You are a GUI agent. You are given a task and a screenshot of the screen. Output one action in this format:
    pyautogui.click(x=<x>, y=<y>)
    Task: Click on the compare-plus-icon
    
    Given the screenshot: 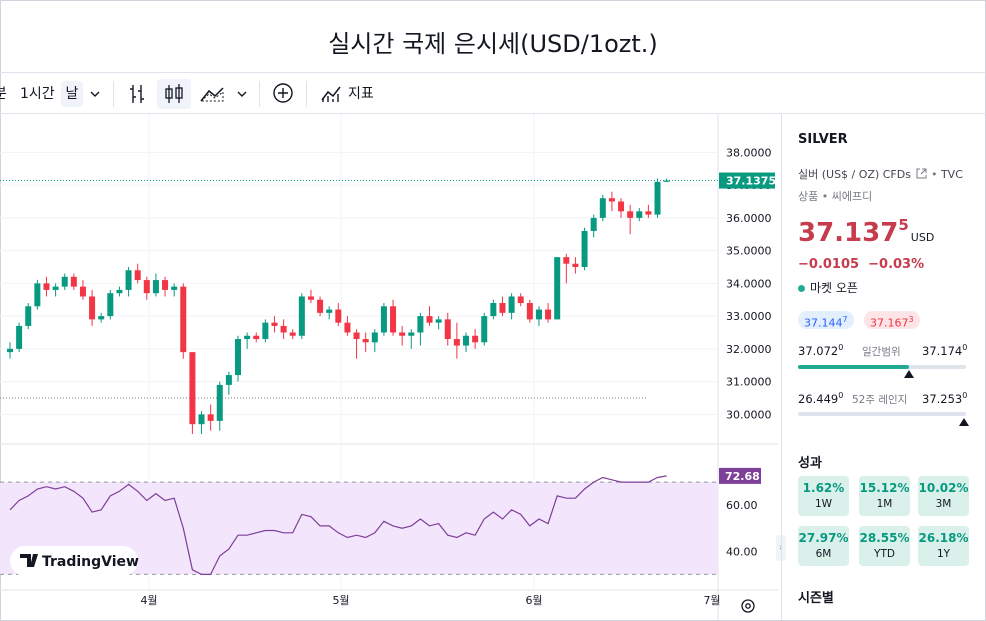 What is the action you would take?
    pyautogui.click(x=283, y=95)
    